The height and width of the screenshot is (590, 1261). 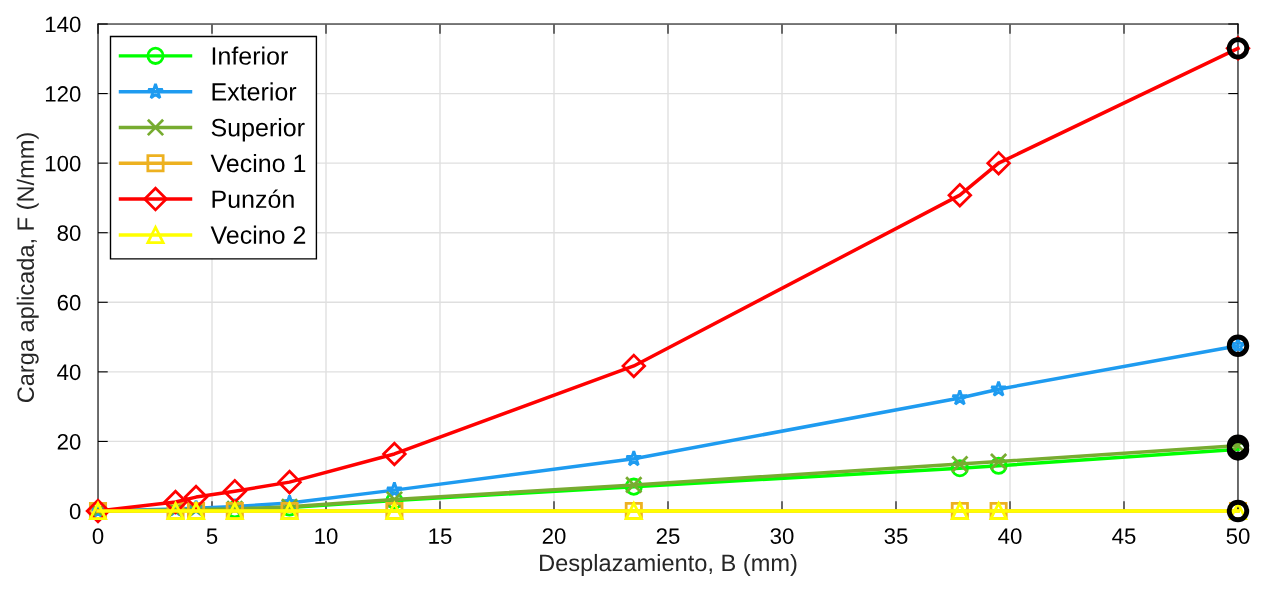 What do you see at coordinates (896, 536) in the screenshot?
I see `x-tick-label: 35` at bounding box center [896, 536].